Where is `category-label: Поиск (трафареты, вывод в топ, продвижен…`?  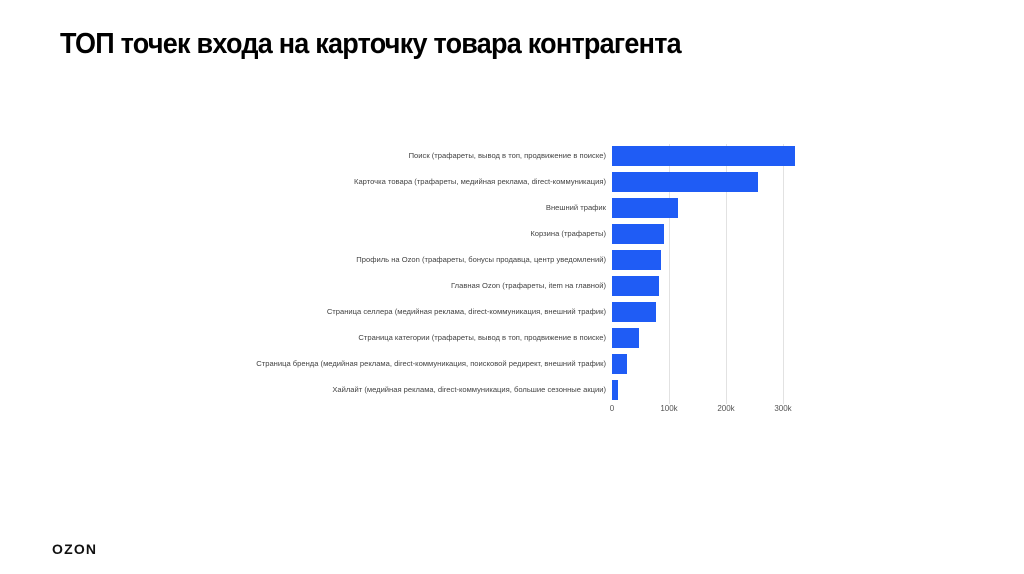
category-label: Поиск (трафареты, вывод в топ, продвижен… is located at coordinates (507, 155).